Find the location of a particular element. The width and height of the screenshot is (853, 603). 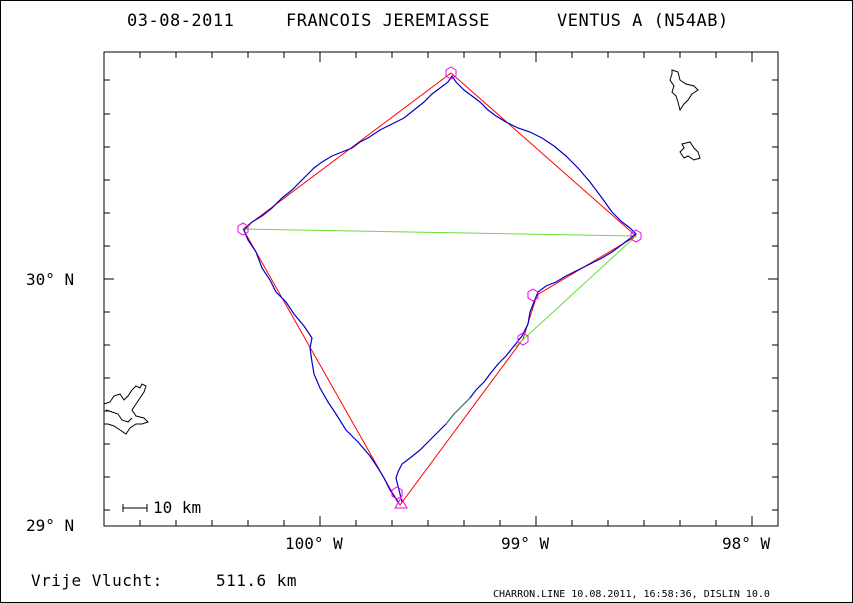

distance-label: Vrije Vlucht: is located at coordinates (97, 580).